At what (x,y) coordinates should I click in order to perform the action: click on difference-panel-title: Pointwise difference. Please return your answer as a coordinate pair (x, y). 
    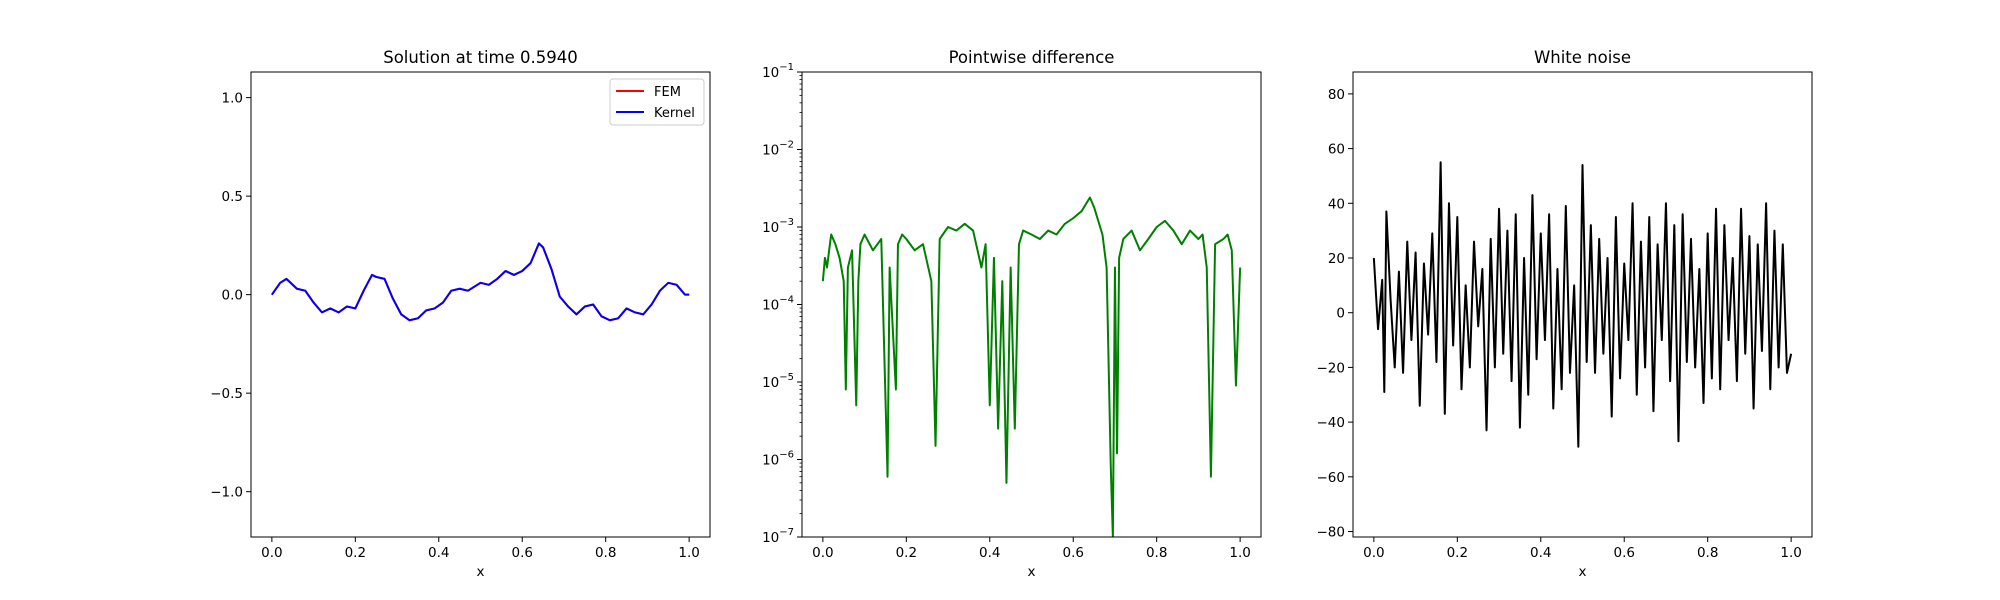
    Looking at the image, I should click on (1032, 57).